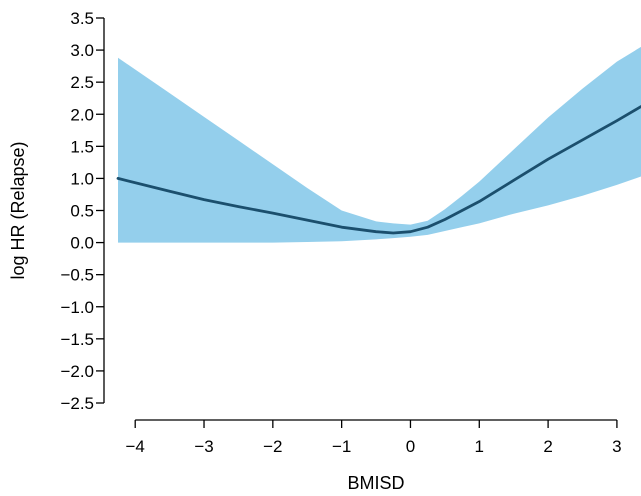  I want to click on y-tick-label: 2.5, so click(82, 82).